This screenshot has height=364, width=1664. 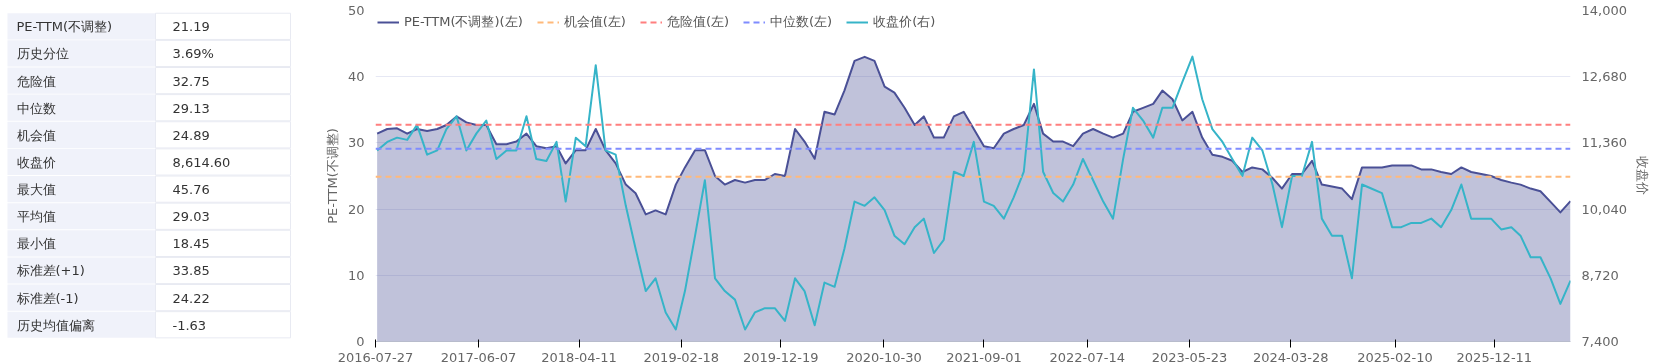 What do you see at coordinates (332, 176) in the screenshot?
I see `y-axis-title: PE-TTM(不调整)` at bounding box center [332, 176].